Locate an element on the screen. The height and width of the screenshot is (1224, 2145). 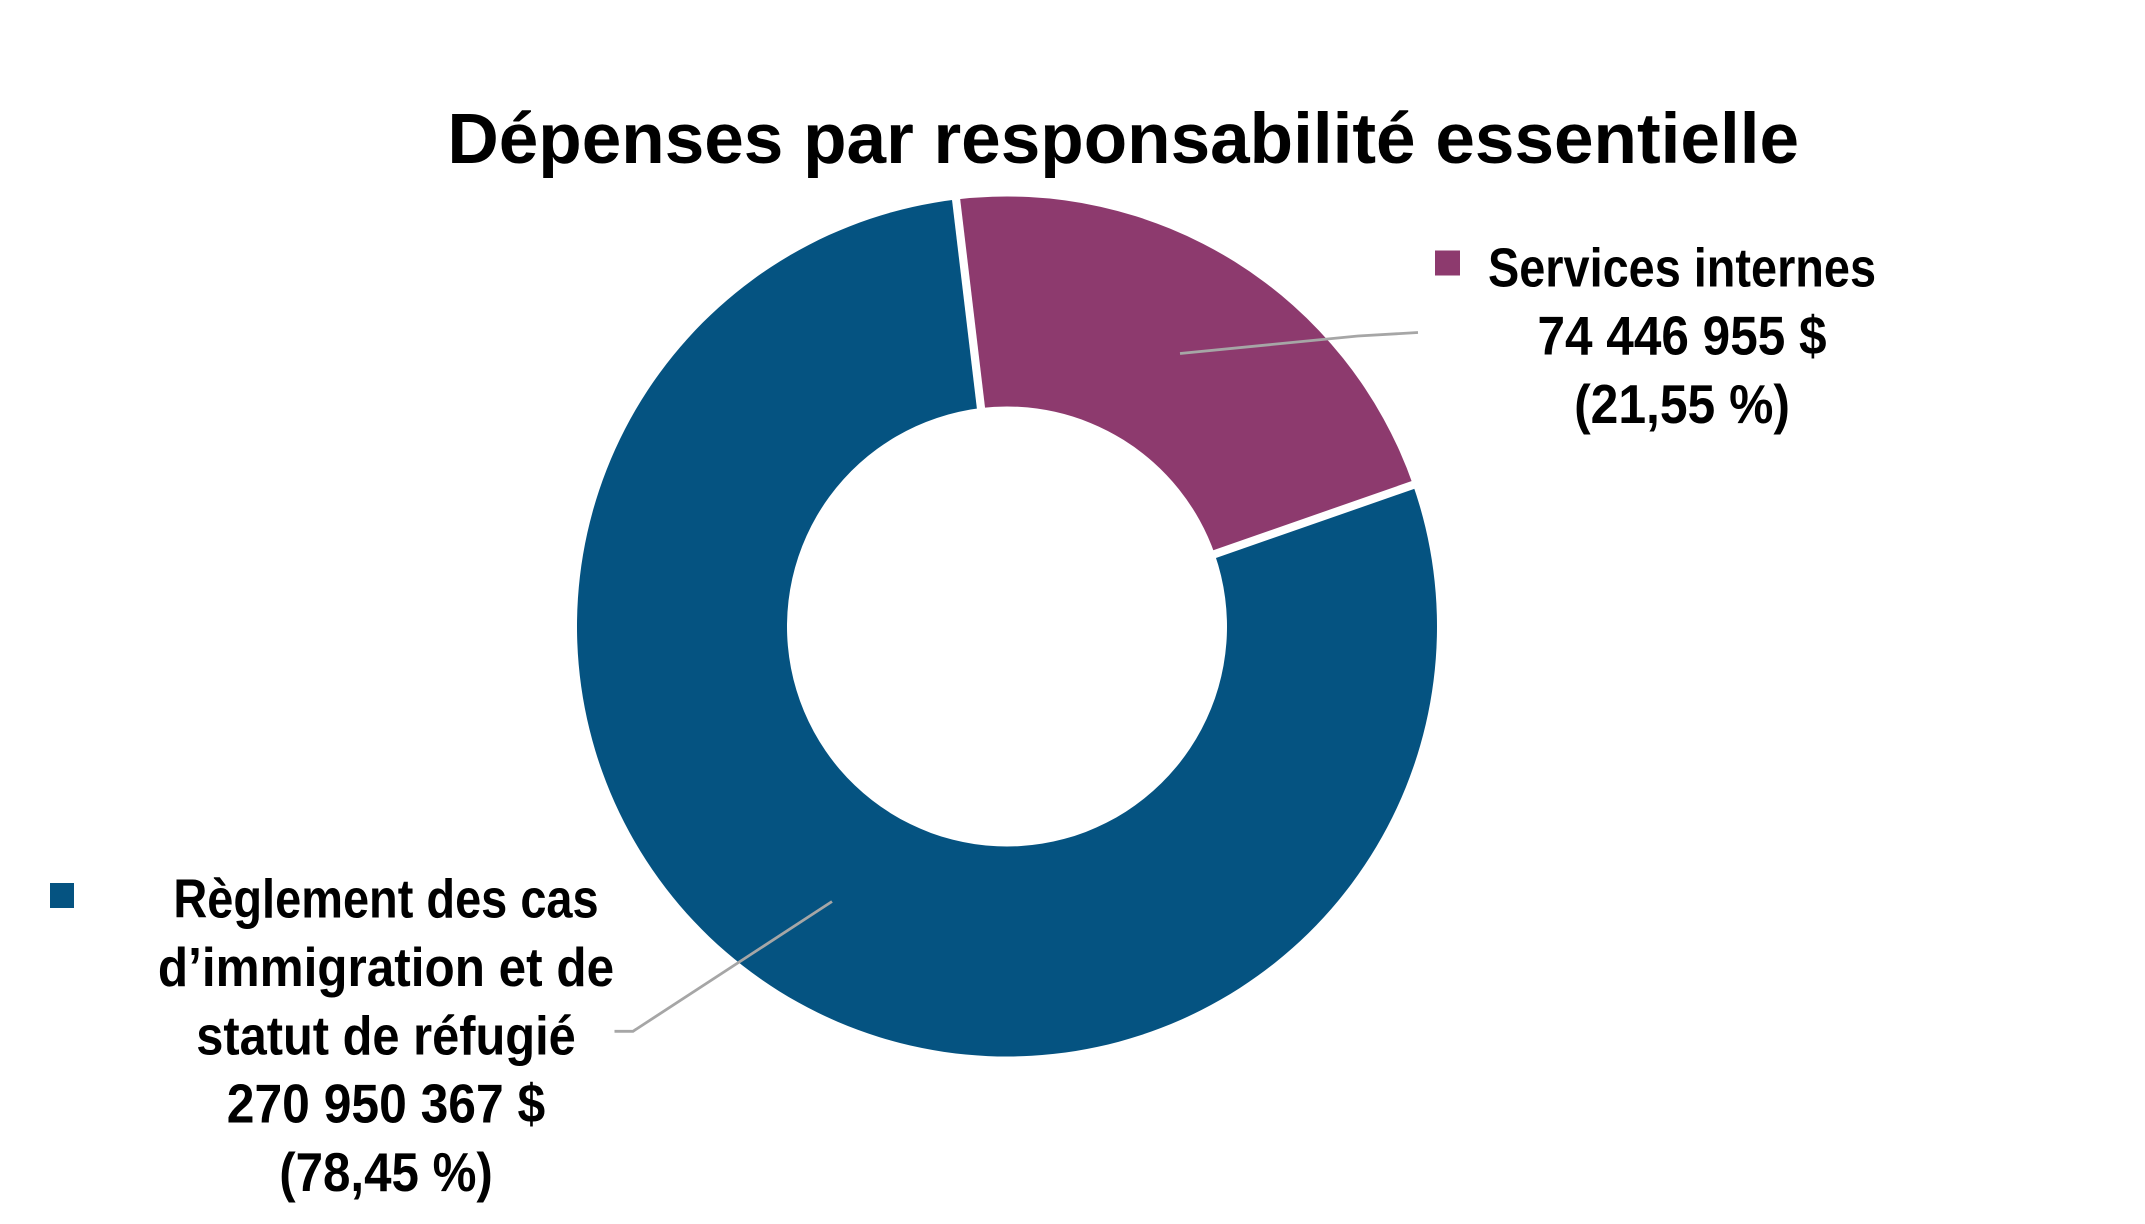
svg-text: (78,45 %) is located at coordinates (386, 1173).